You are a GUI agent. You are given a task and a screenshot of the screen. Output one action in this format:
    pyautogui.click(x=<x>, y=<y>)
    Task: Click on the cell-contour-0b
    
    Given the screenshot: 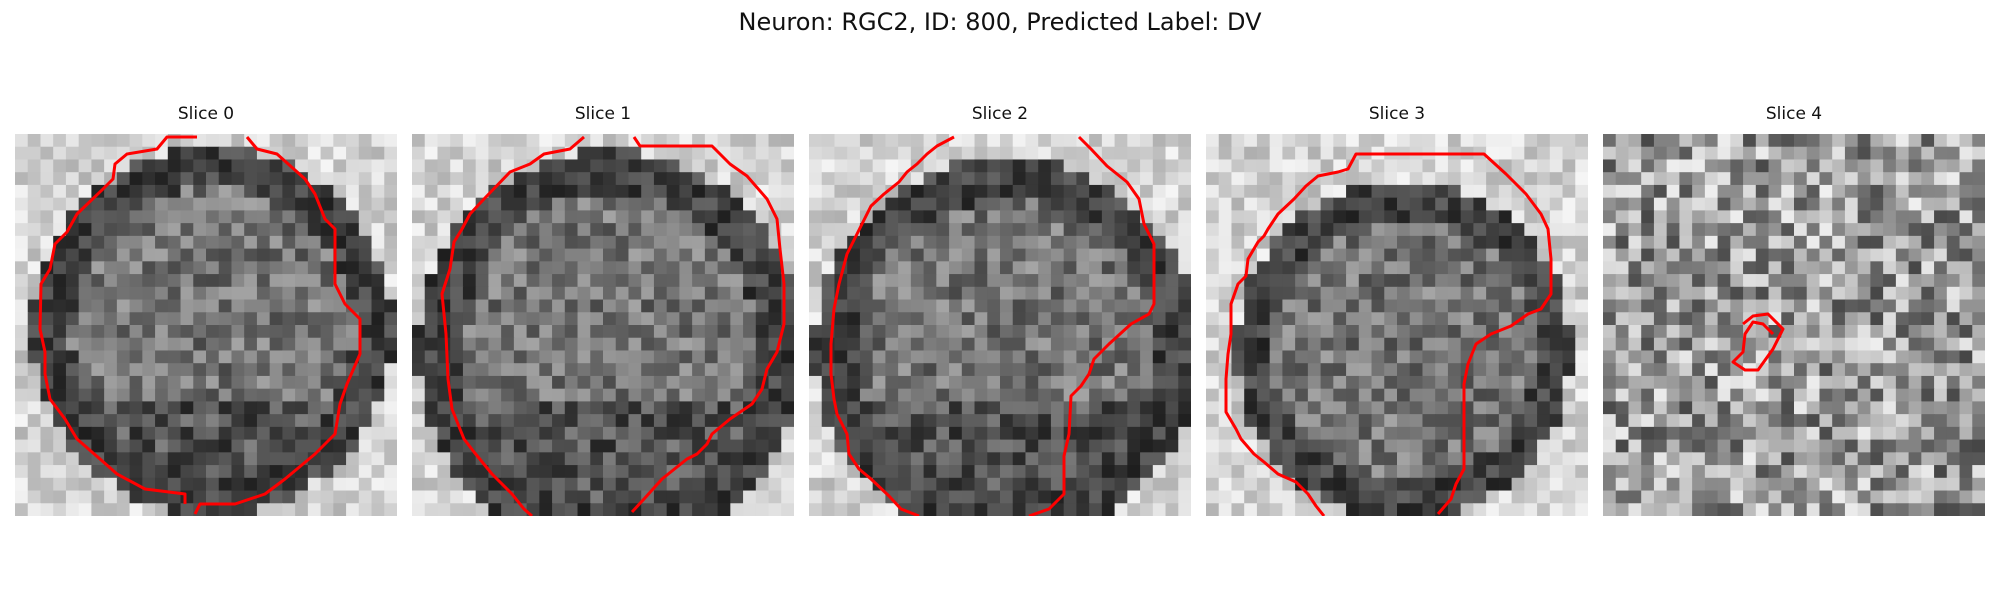 What is the action you would take?
    pyautogui.click(x=277, y=325)
    